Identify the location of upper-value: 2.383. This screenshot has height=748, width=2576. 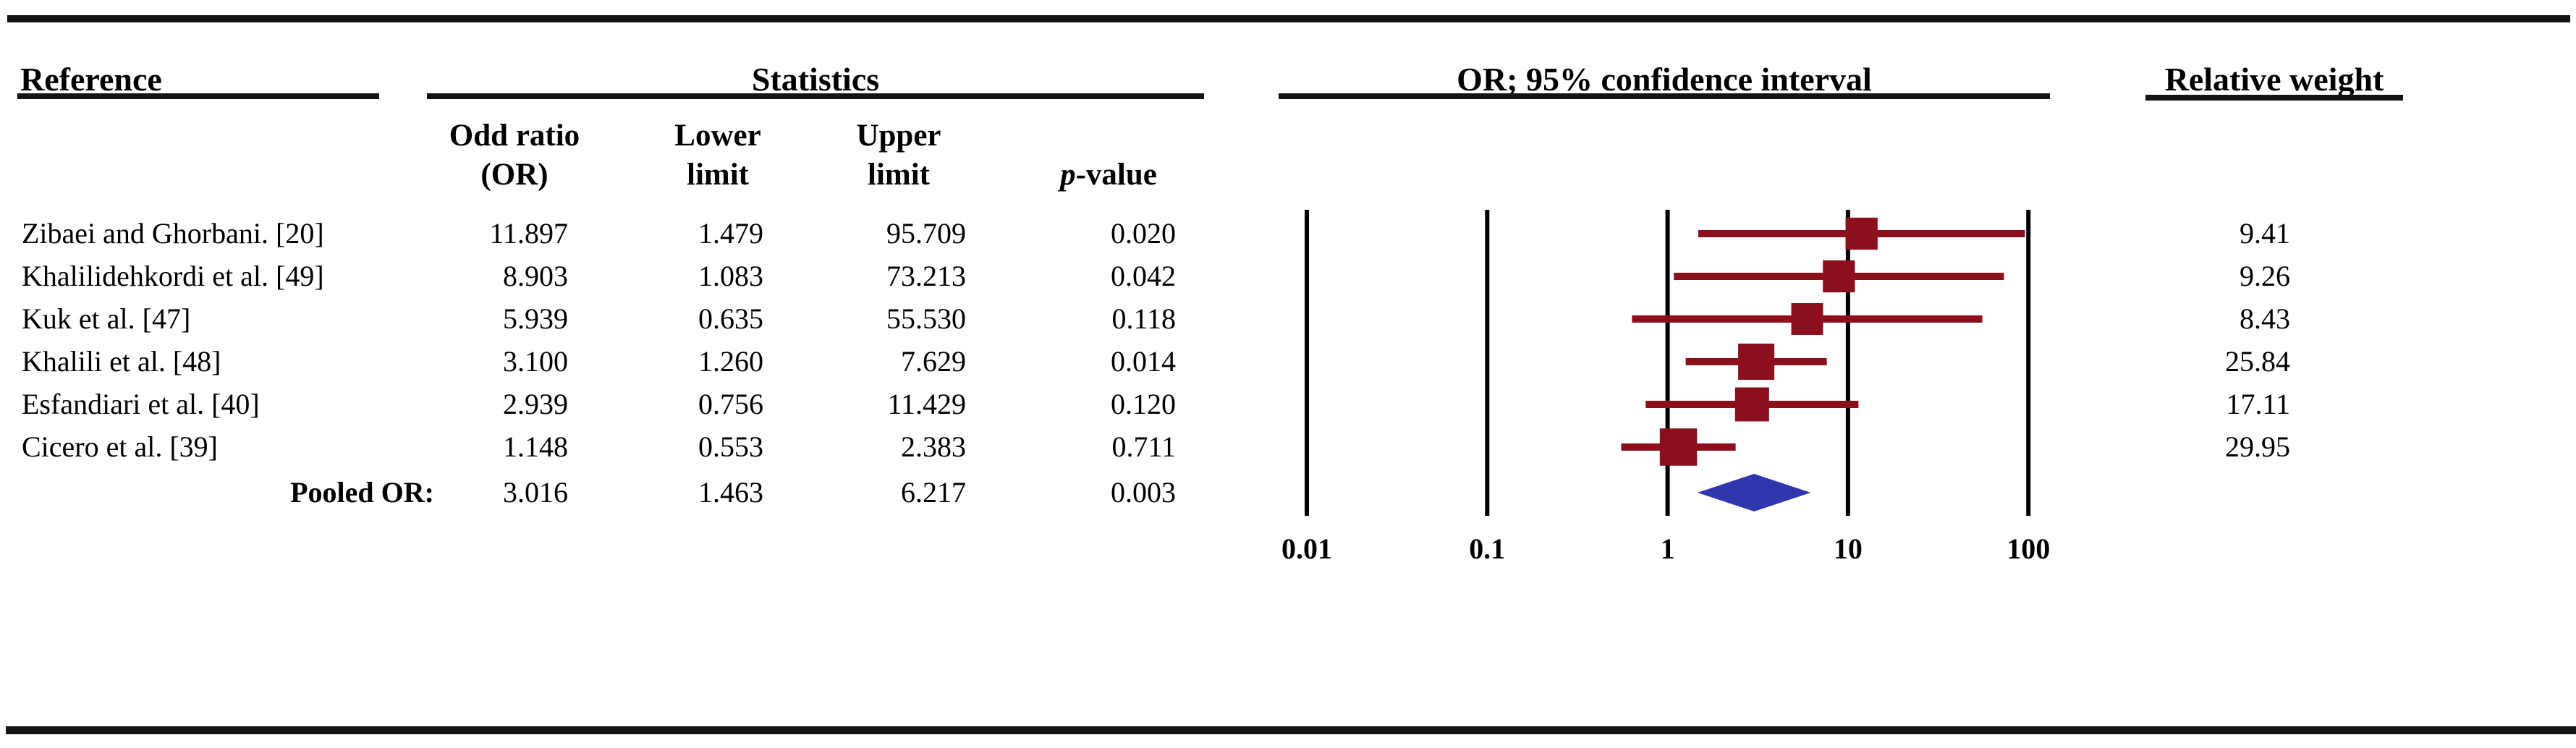
(933, 447).